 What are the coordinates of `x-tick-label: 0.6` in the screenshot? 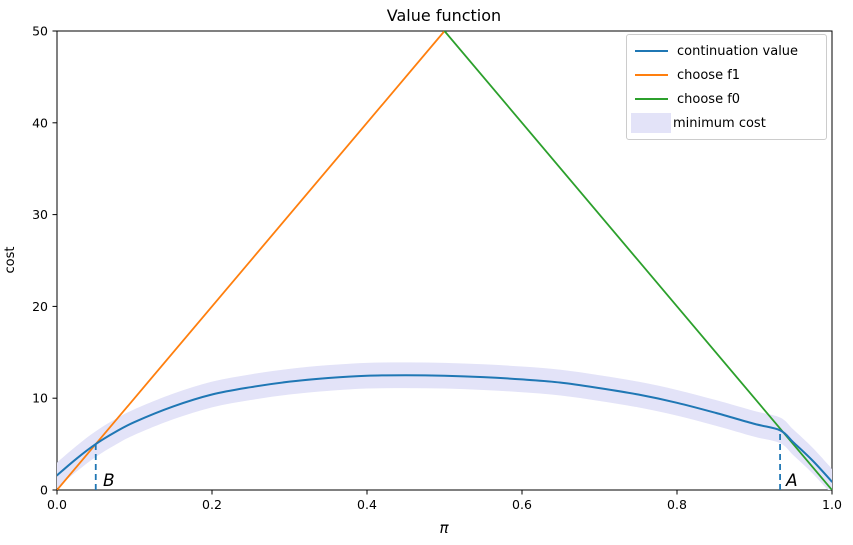 It's located at (522, 504).